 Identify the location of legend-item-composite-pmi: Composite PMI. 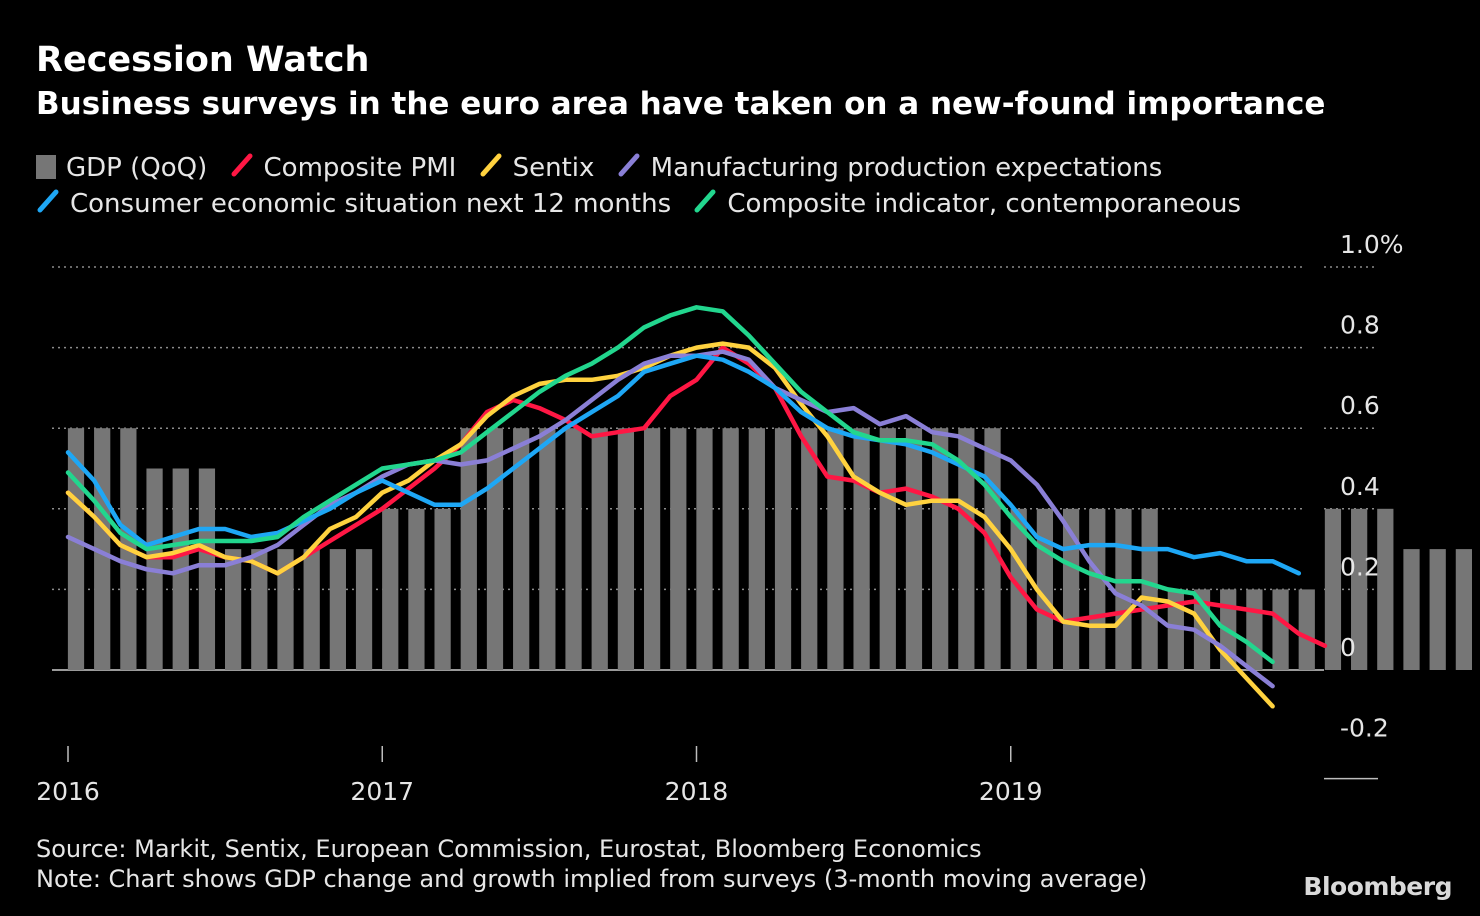
(343, 168).